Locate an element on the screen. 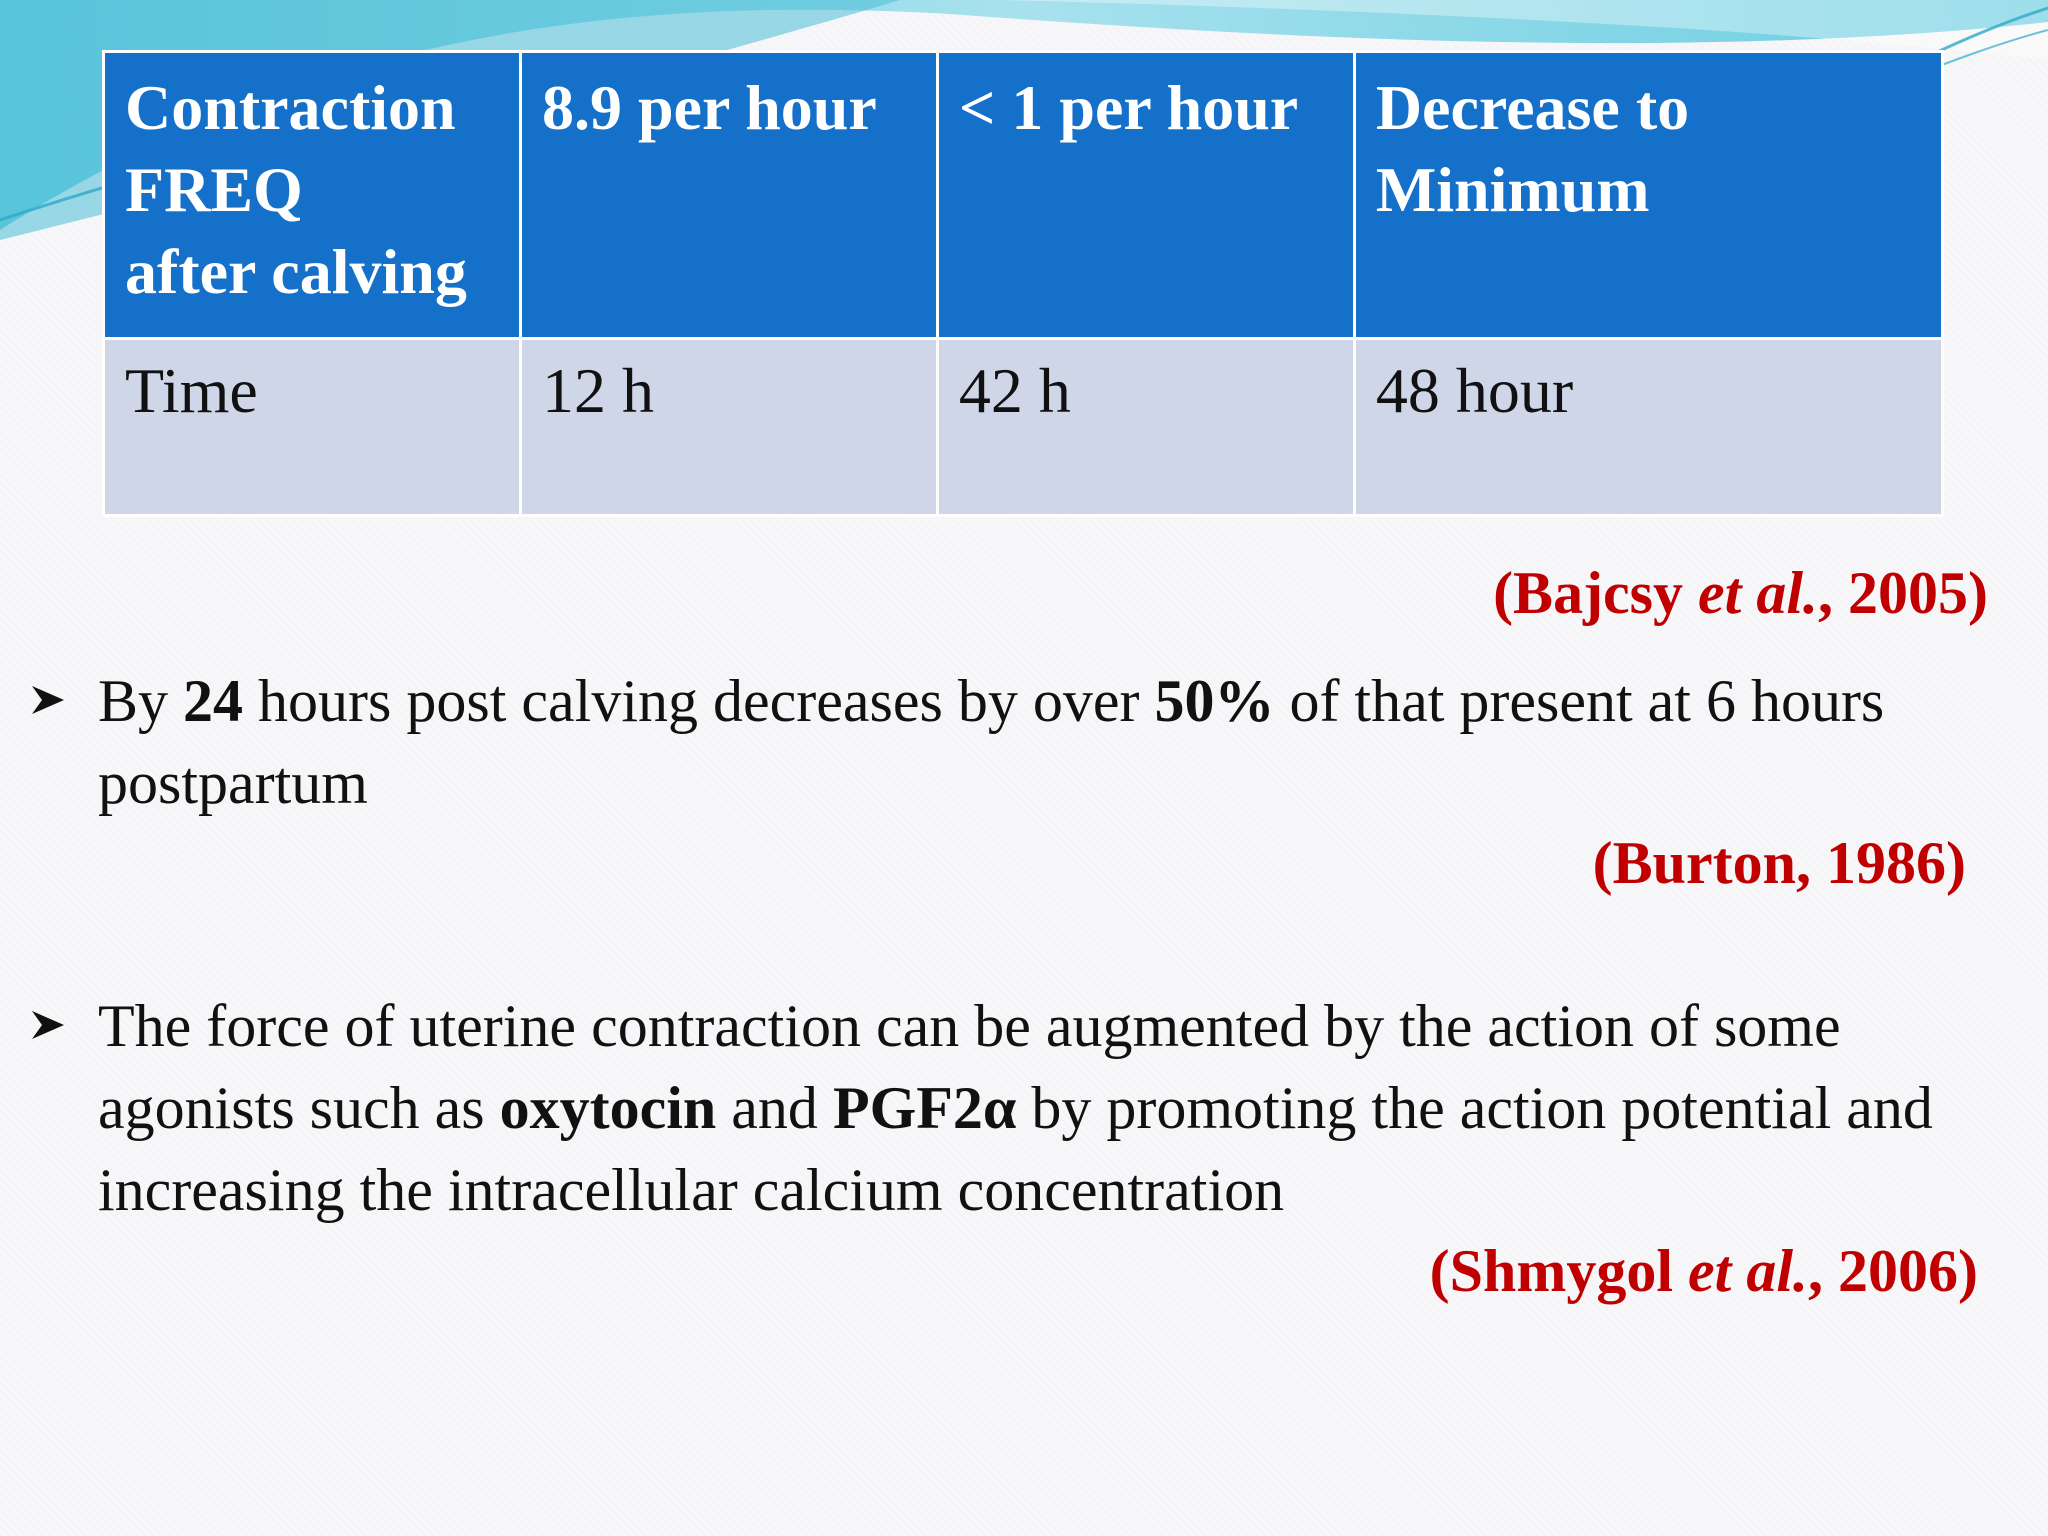  citation-burton: (Burton, 1986) is located at coordinates (1779, 863).